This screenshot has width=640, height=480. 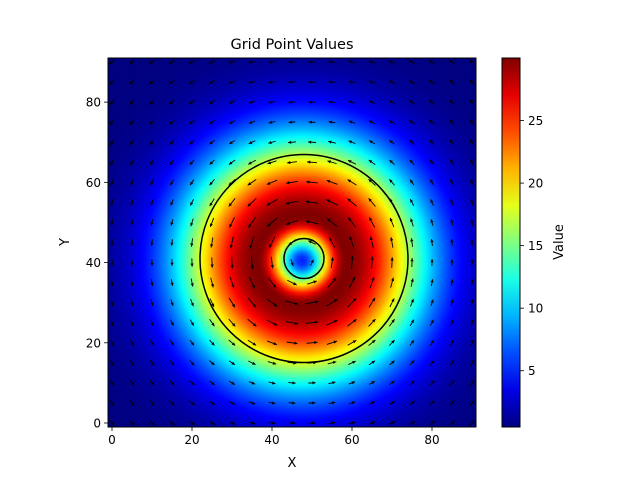 What do you see at coordinates (271, 440) in the screenshot?
I see `x-tick-label: 40` at bounding box center [271, 440].